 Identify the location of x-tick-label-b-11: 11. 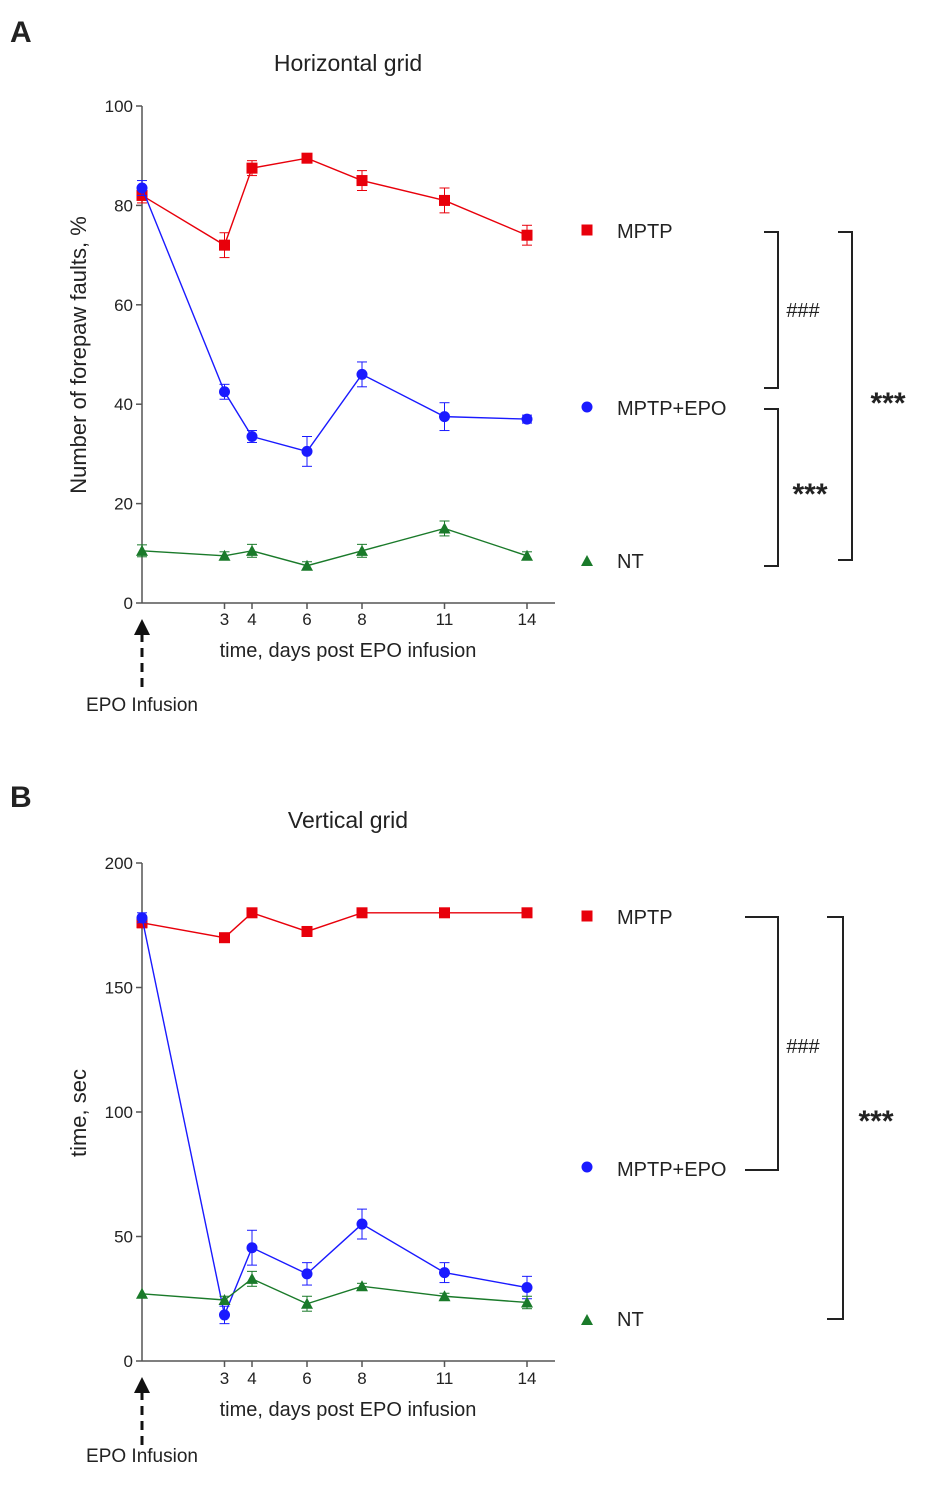
(445, 1378).